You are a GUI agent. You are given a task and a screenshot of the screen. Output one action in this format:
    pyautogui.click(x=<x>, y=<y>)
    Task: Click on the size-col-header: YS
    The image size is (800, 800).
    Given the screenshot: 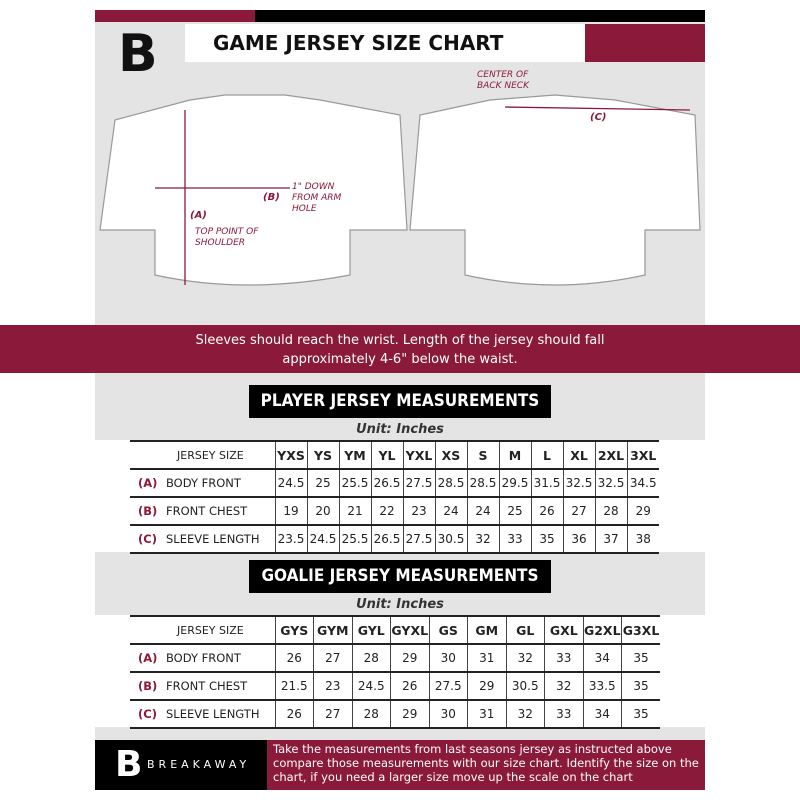 What is the action you would take?
    pyautogui.click(x=322, y=455)
    